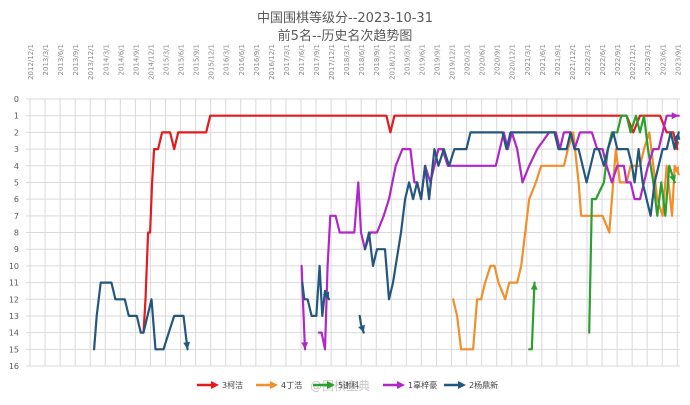 The image size is (690, 405). I want to click on x-tick-label: 2016/6/1, so click(242, 59).